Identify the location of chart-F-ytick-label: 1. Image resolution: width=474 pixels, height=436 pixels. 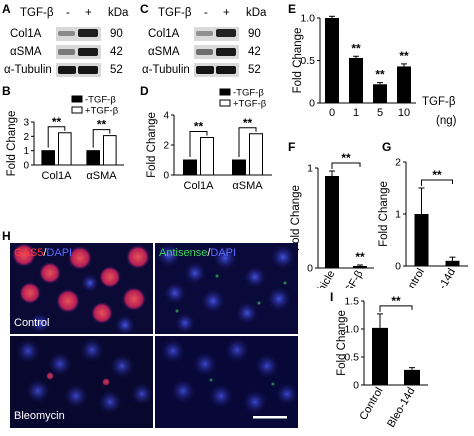
(310, 169).